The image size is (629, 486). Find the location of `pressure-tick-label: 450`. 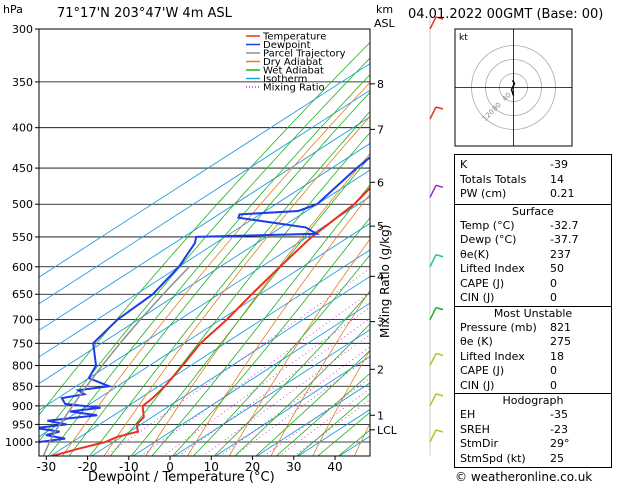

pressure-tick-label: 450 is located at coordinates (22, 168).